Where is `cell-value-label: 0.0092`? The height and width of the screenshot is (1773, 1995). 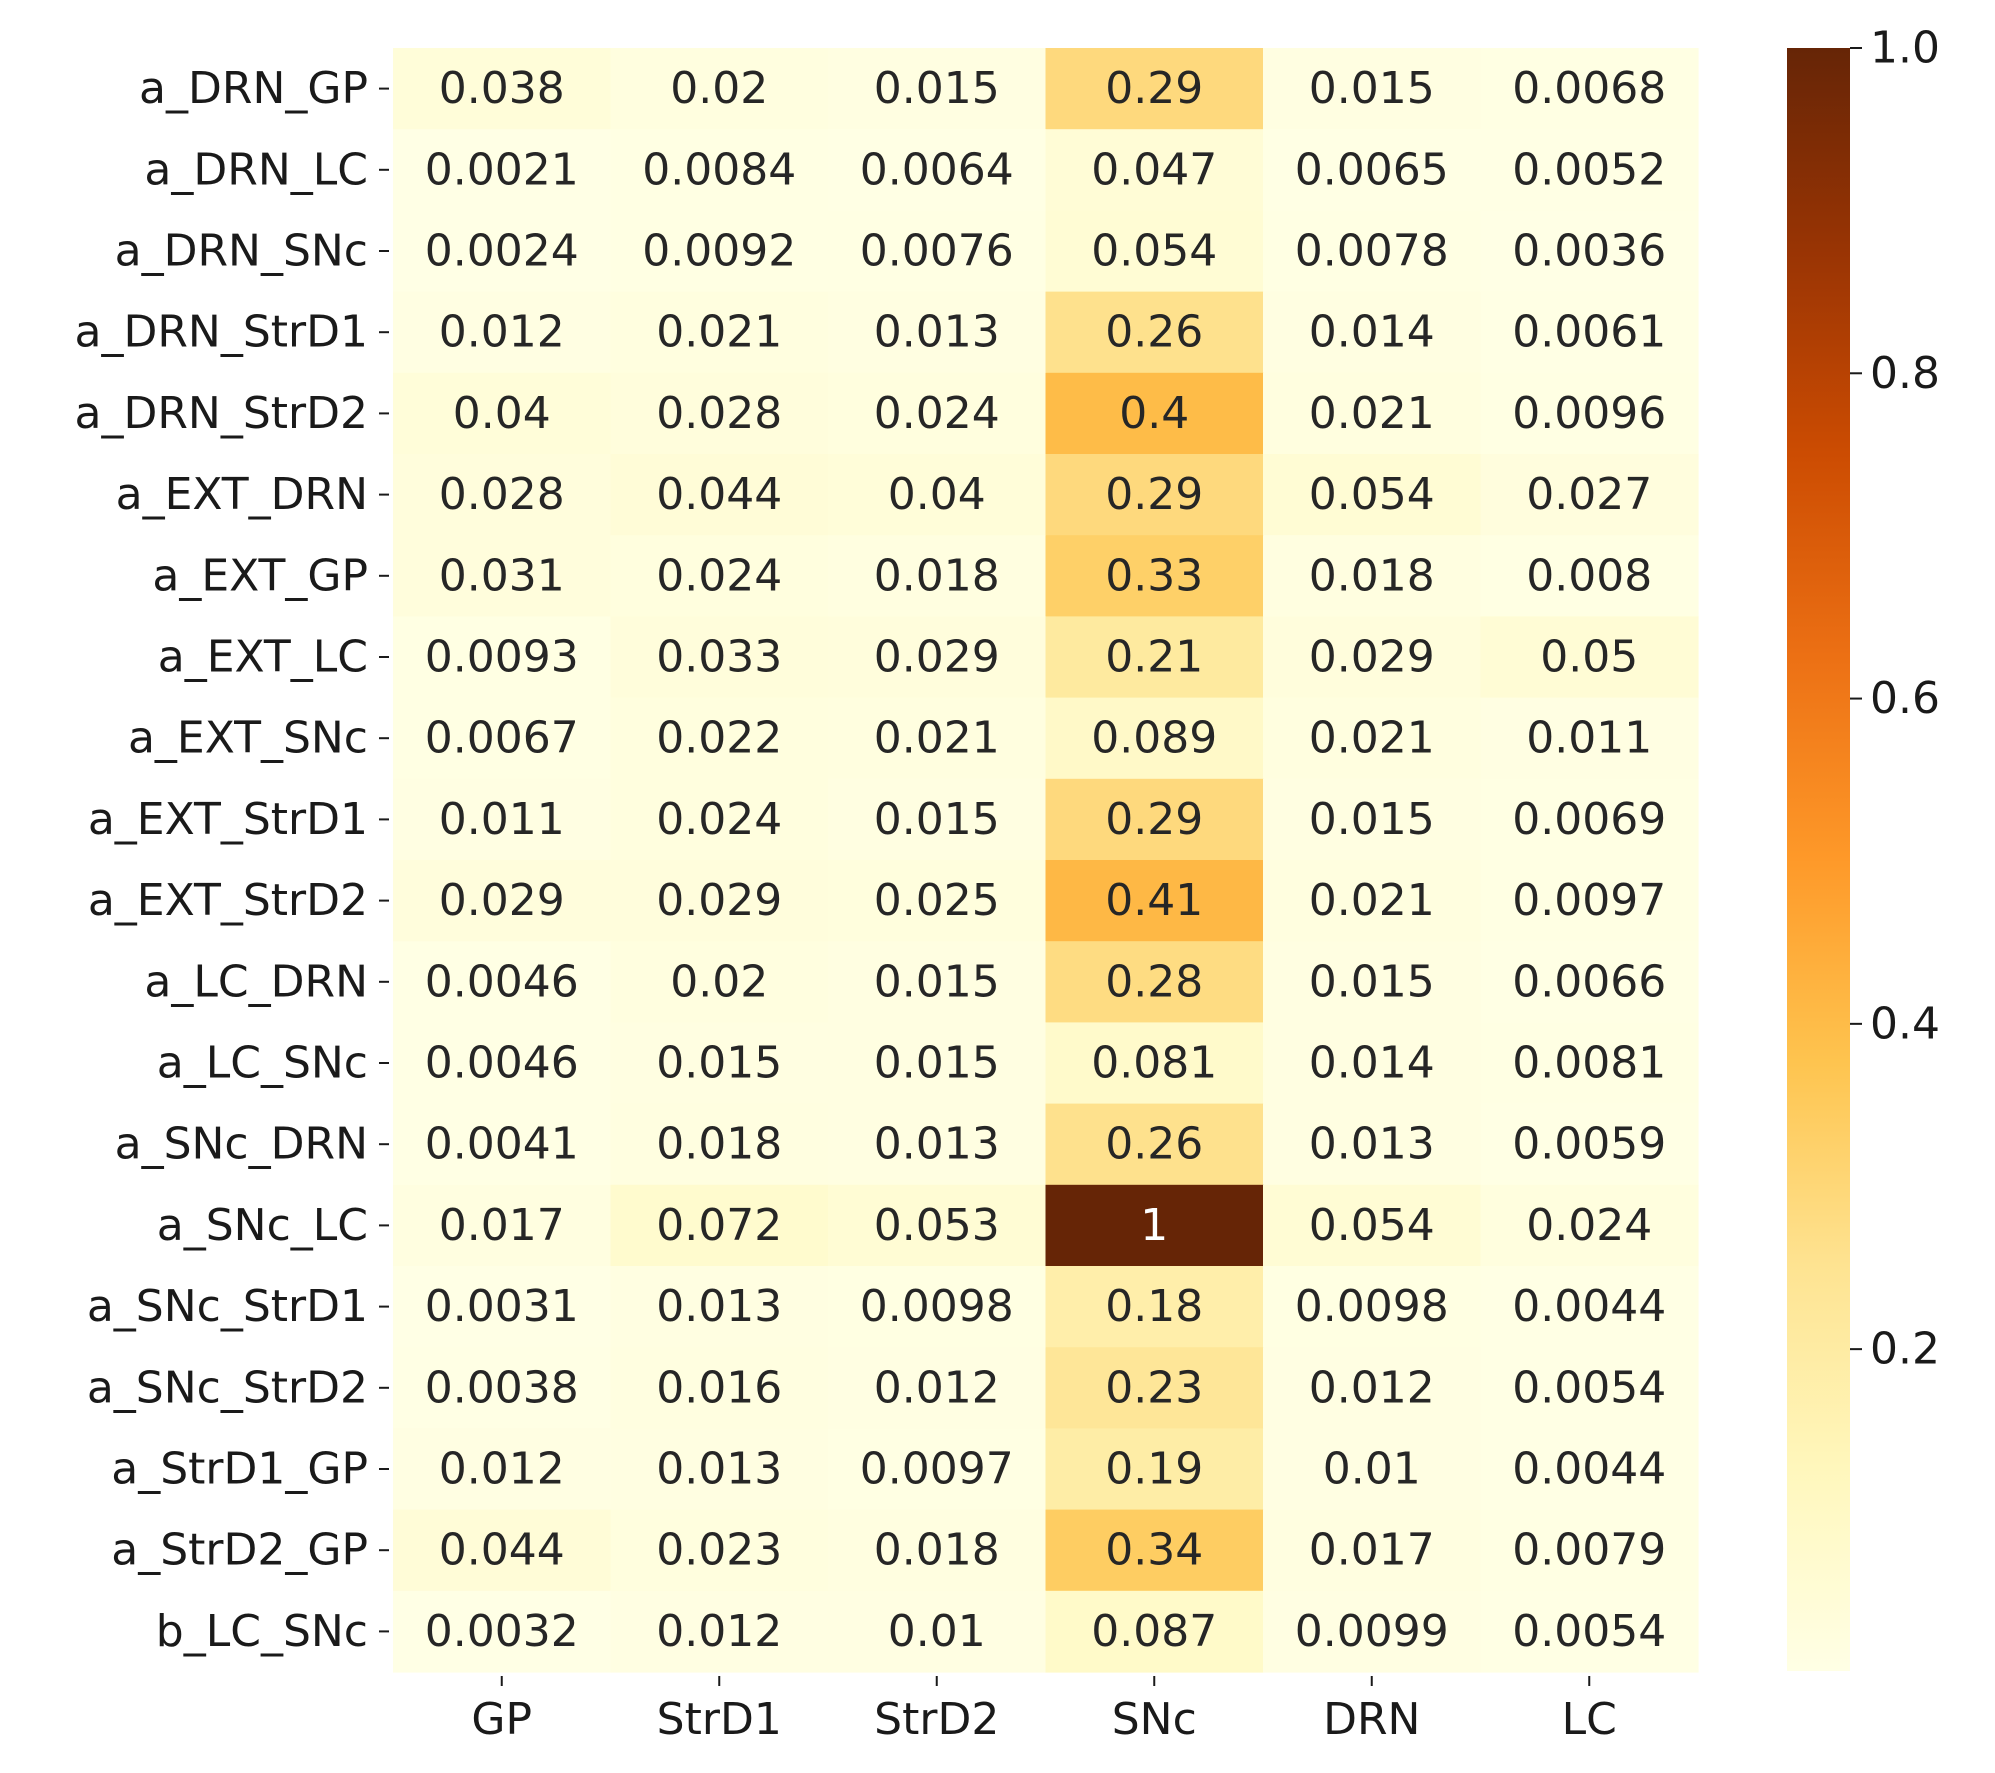 cell-value-label: 0.0092 is located at coordinates (719, 251).